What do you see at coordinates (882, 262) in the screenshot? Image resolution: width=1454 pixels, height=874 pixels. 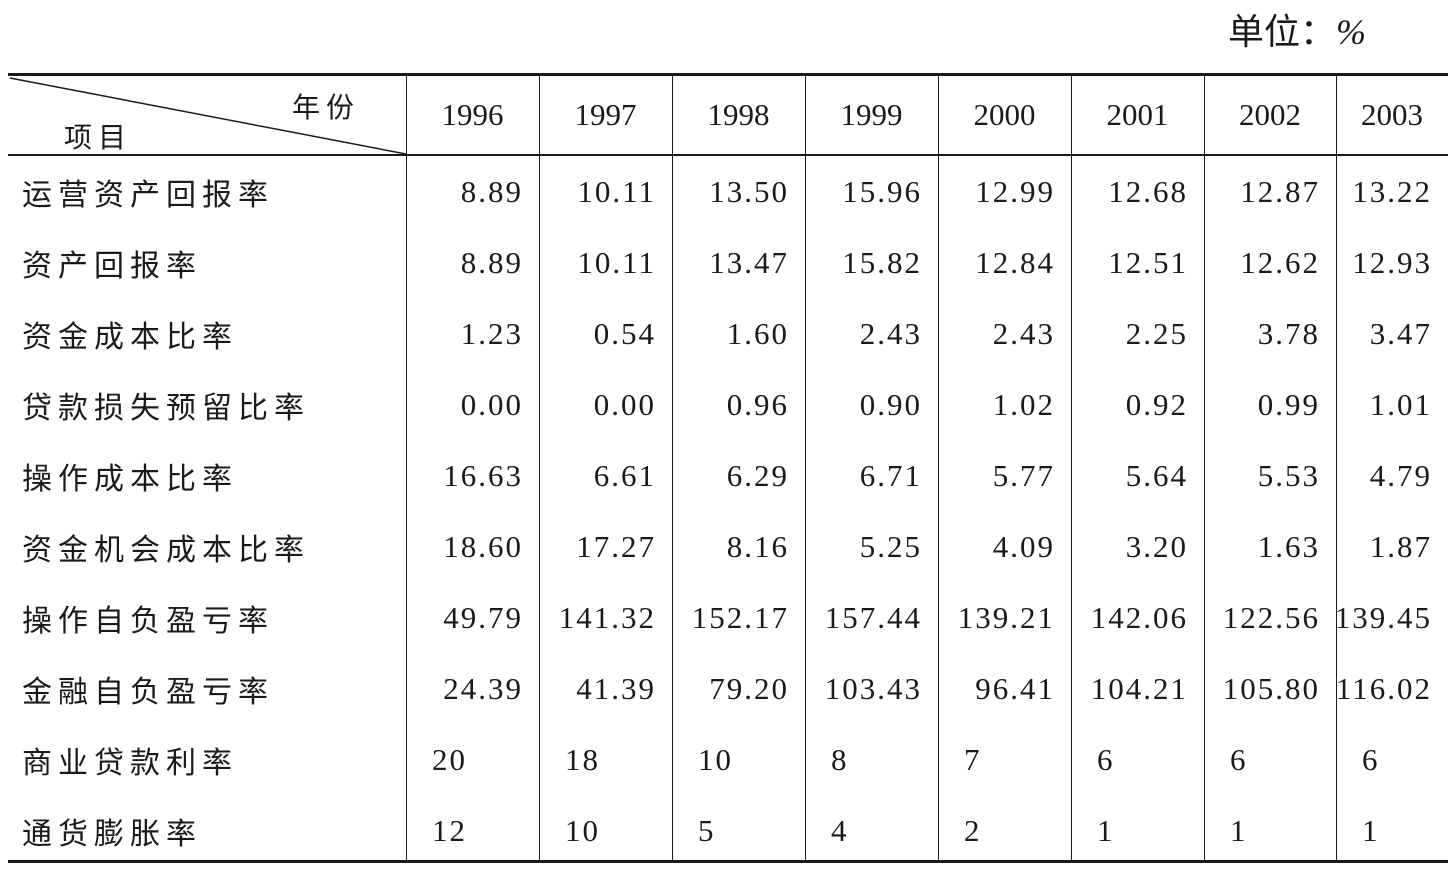 I see `table-cell: 15.82` at bounding box center [882, 262].